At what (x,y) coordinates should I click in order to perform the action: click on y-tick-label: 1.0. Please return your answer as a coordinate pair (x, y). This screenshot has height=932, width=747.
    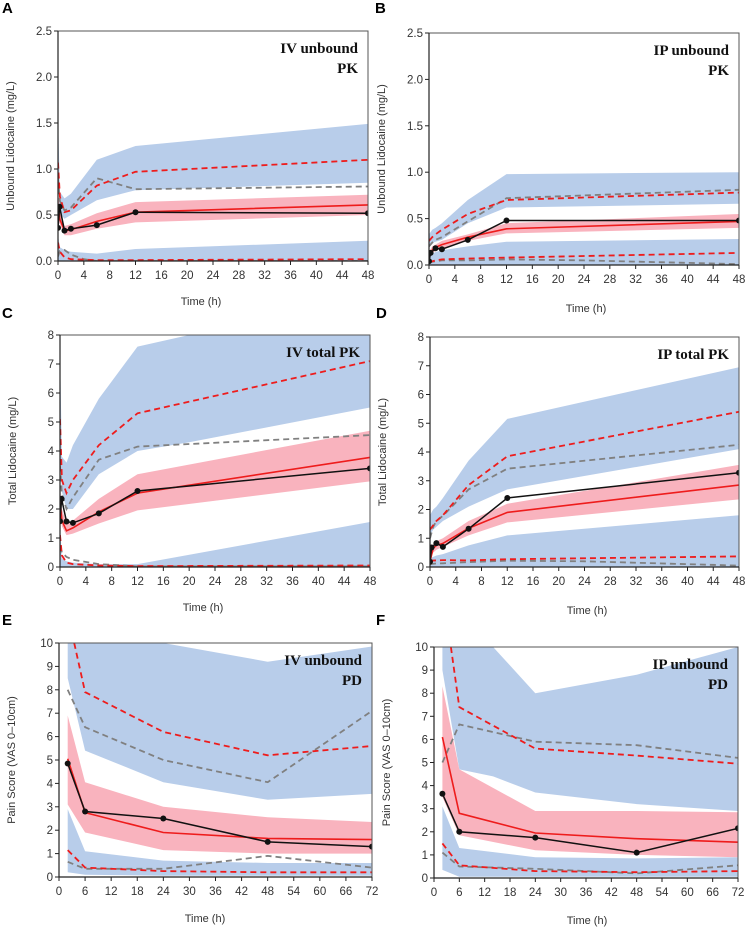
    Looking at the image, I should click on (44, 170).